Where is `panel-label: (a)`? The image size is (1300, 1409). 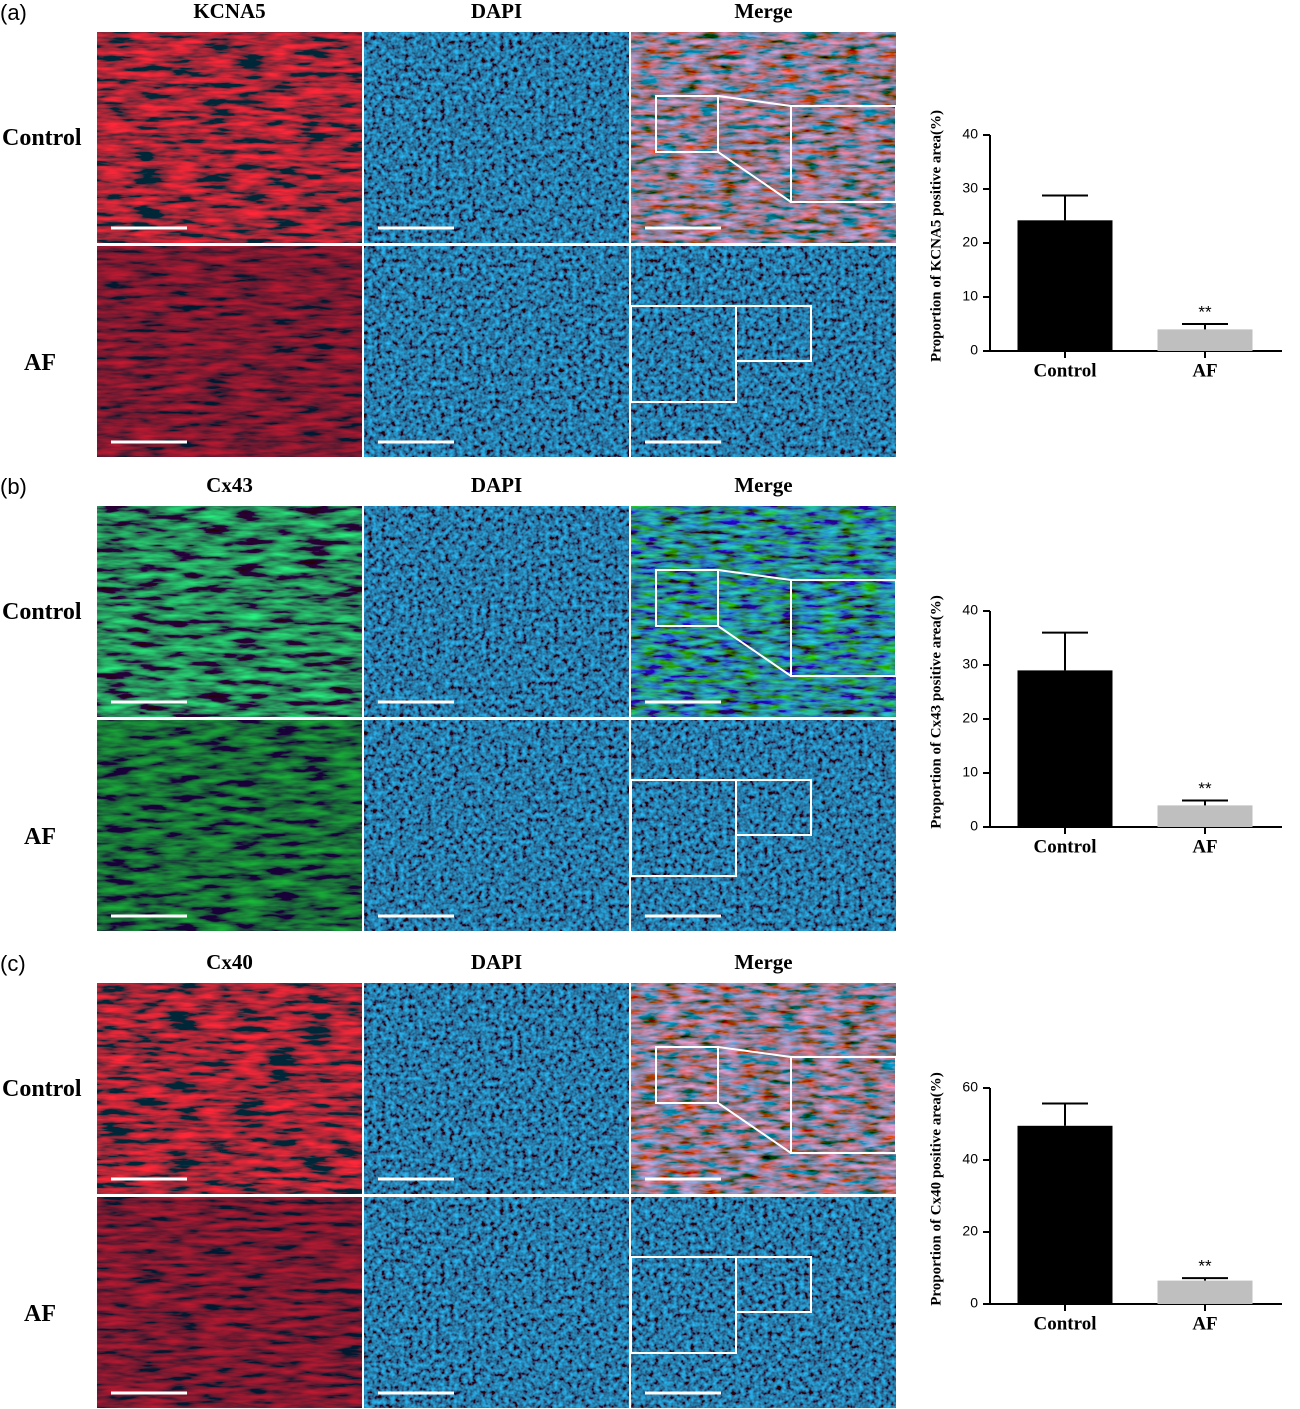 panel-label: (a) is located at coordinates (13, 12).